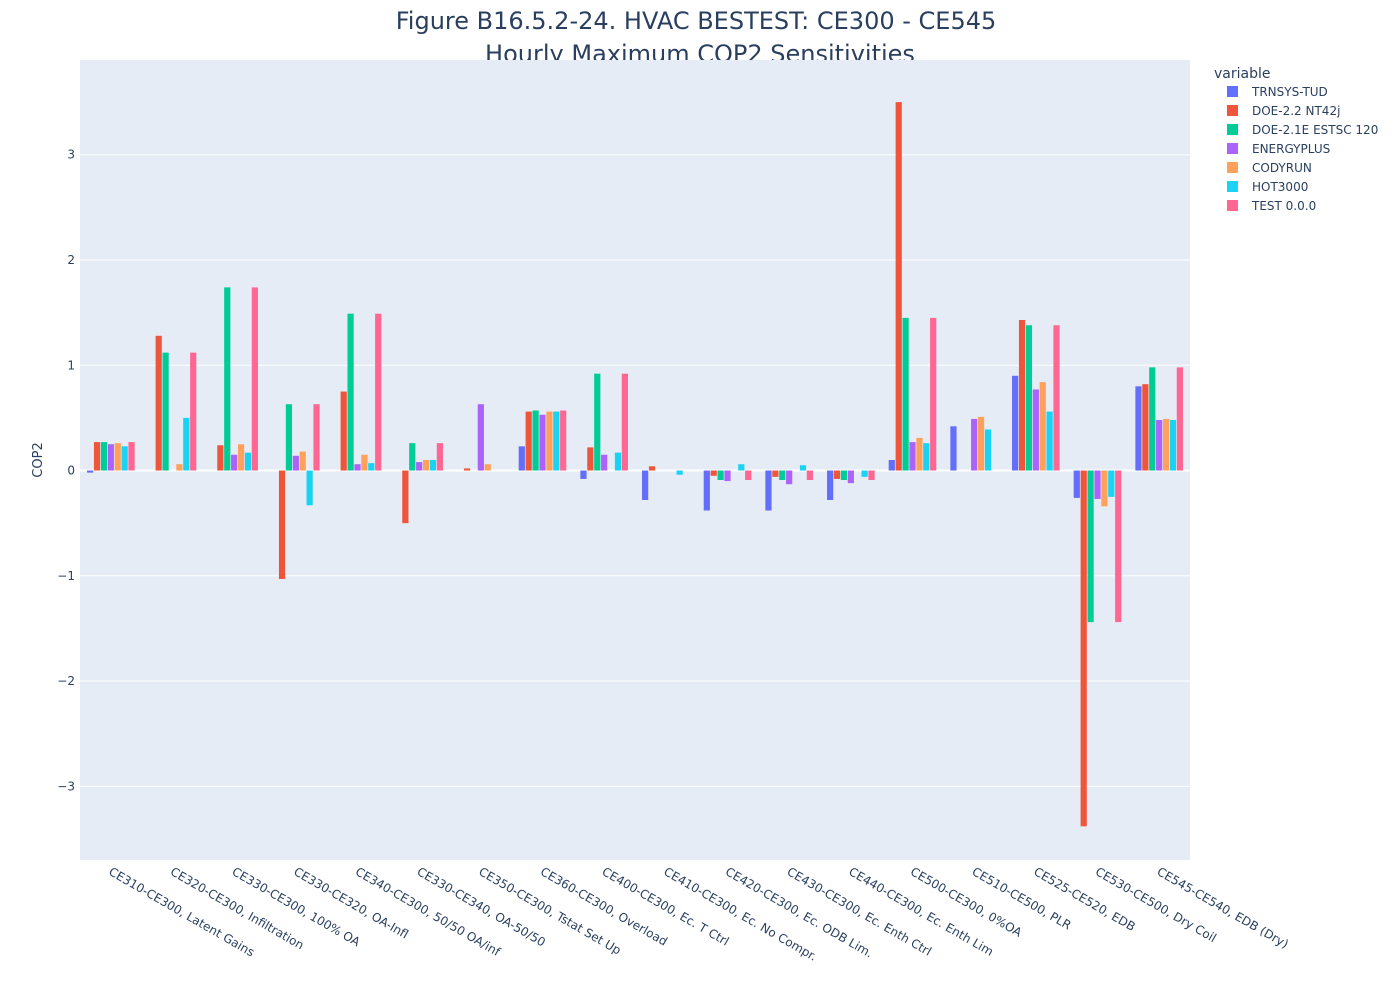  I want to click on y-axis-label: COP2, so click(38, 459).